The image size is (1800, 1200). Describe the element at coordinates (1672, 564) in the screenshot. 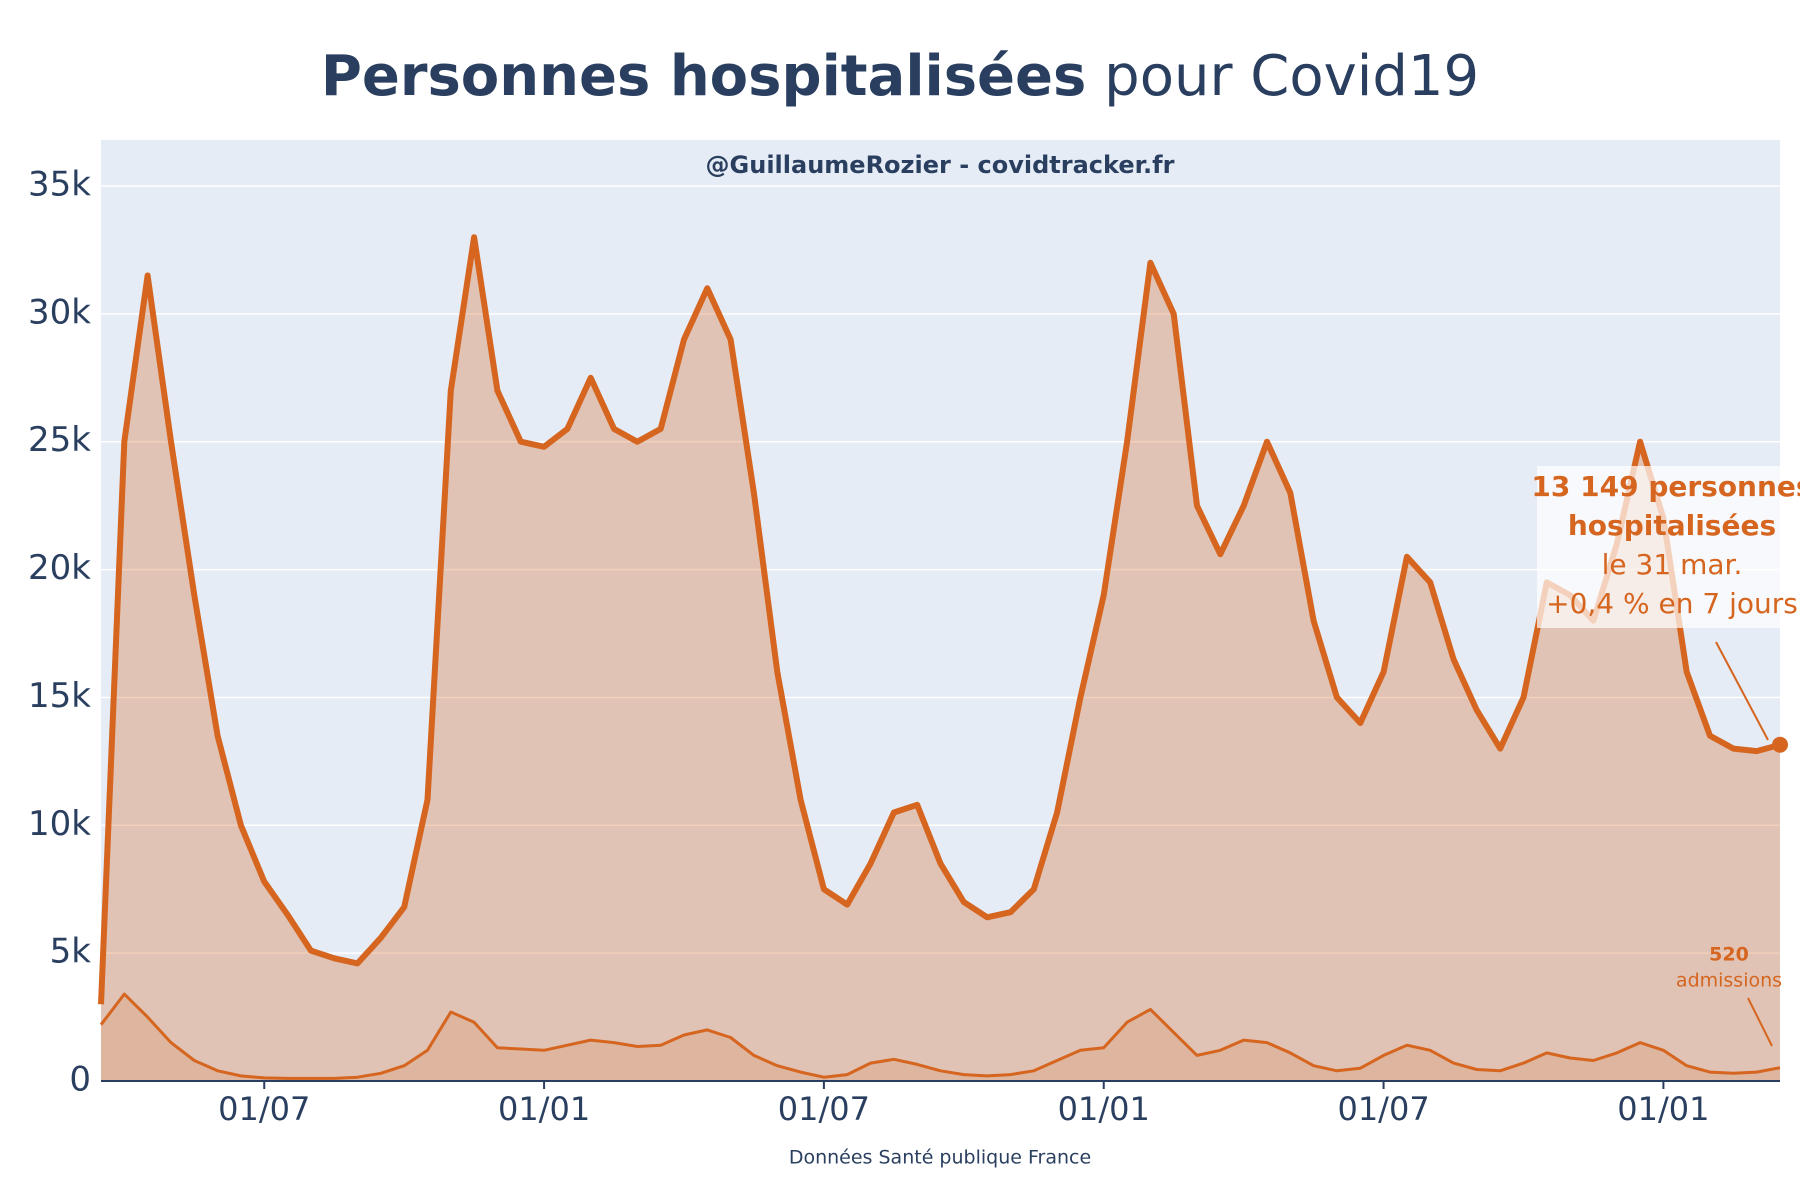

I see `annotation-text: le 31 mar.` at that location.